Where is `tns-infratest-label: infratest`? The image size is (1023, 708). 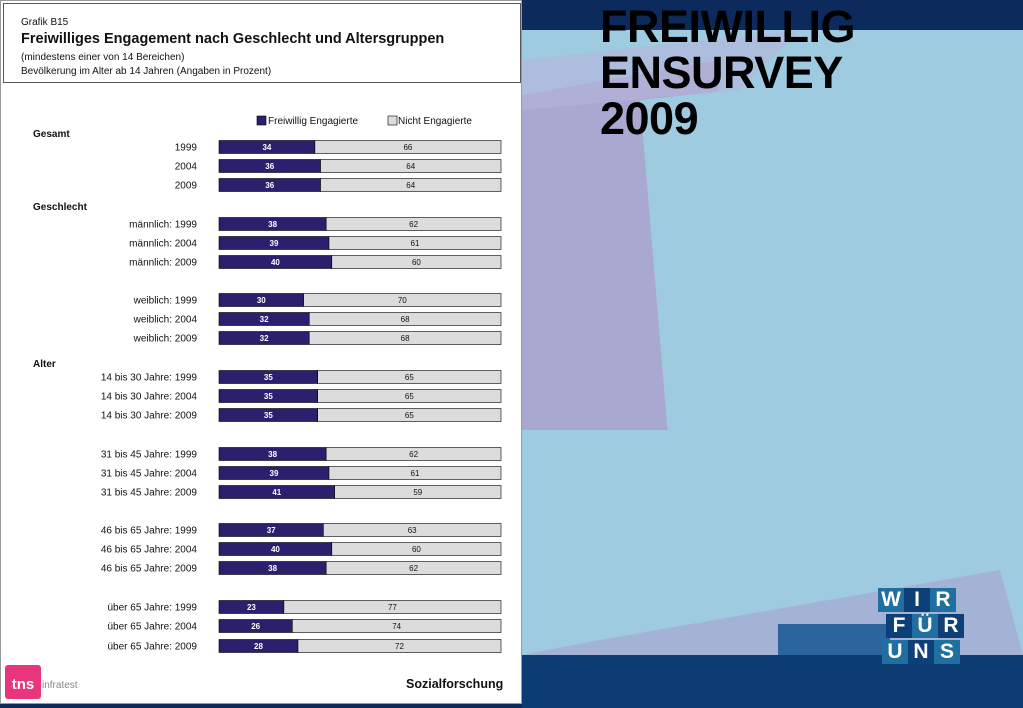 tns-infratest-label: infratest is located at coordinates (60, 685).